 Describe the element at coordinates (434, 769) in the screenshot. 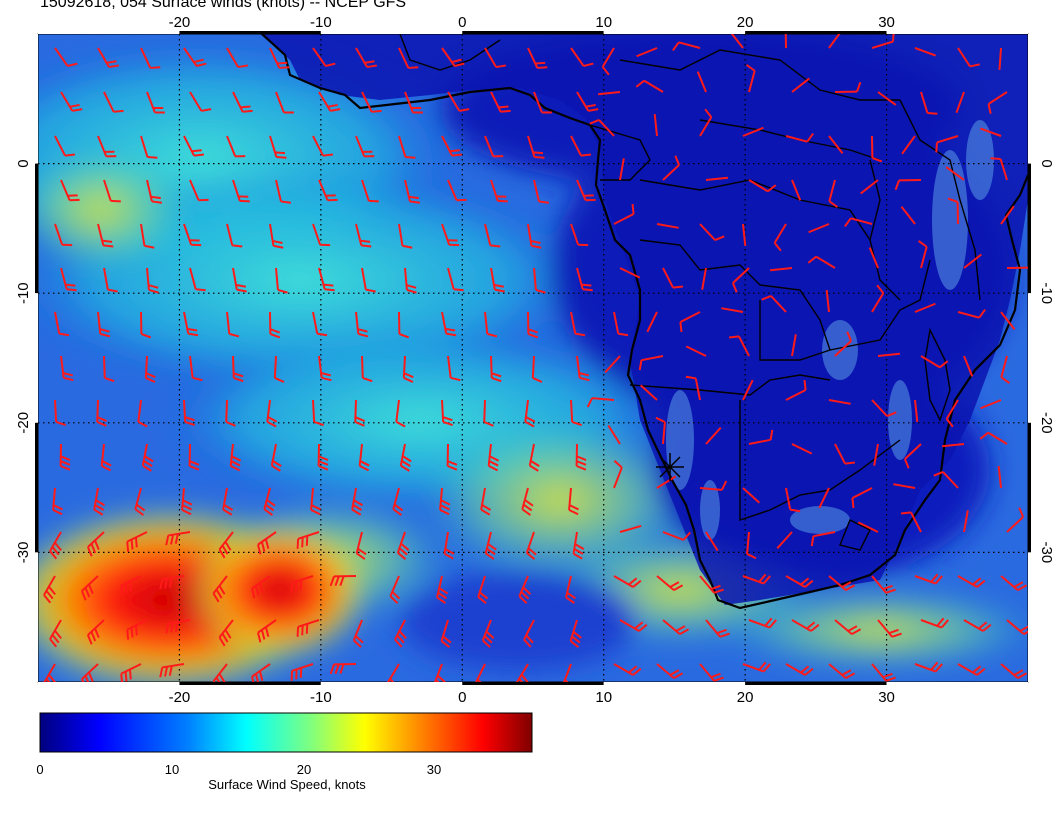

I see `colorbar-tick-30: 30` at that location.